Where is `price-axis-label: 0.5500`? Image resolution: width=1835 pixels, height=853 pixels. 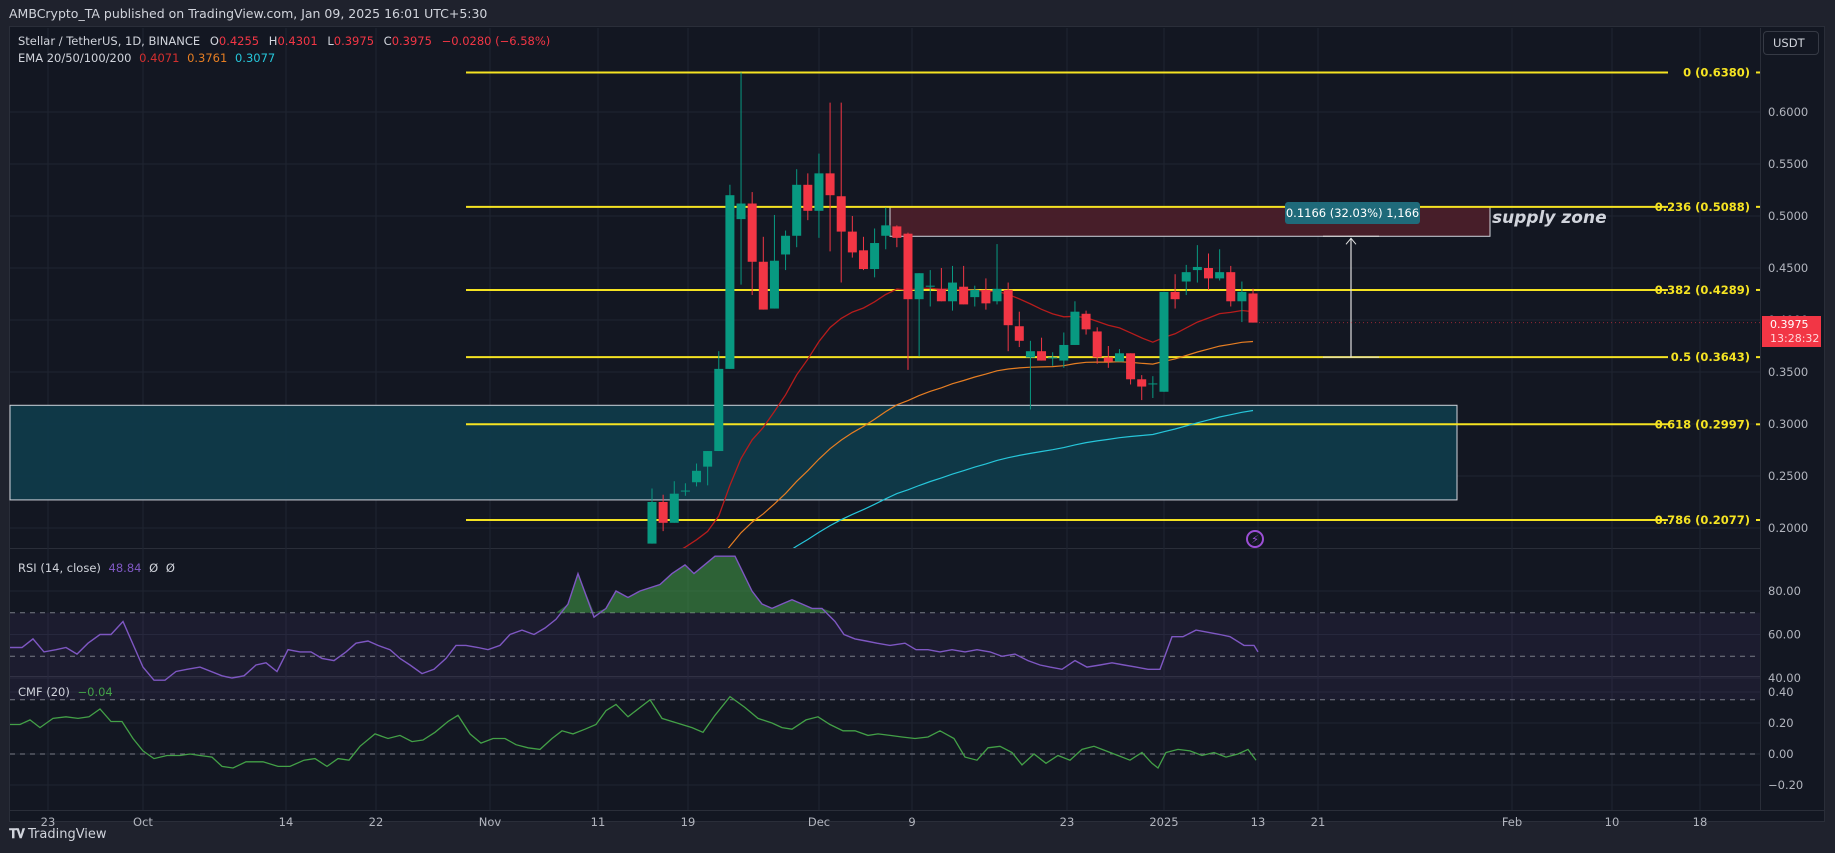 price-axis-label: 0.5500 is located at coordinates (1788, 164).